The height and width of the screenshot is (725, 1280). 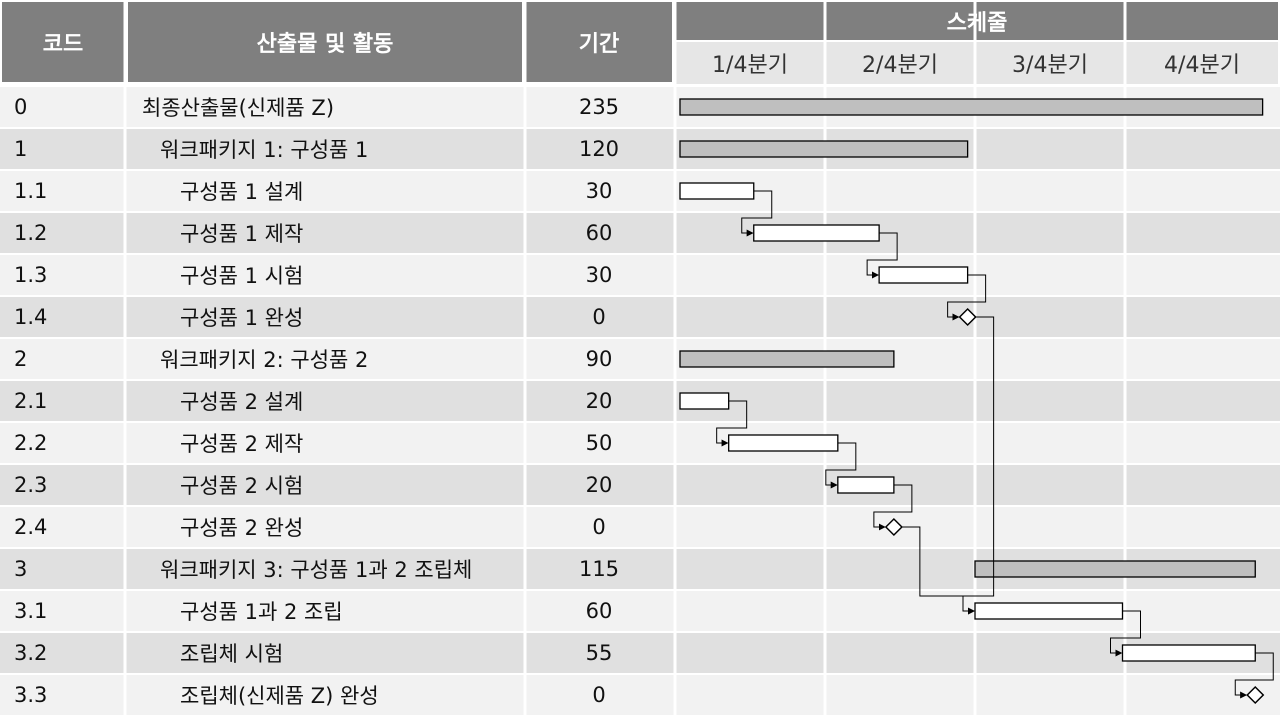 What do you see at coordinates (242, 276) in the screenshot?
I see `row-activity: 구성품 1 시험` at bounding box center [242, 276].